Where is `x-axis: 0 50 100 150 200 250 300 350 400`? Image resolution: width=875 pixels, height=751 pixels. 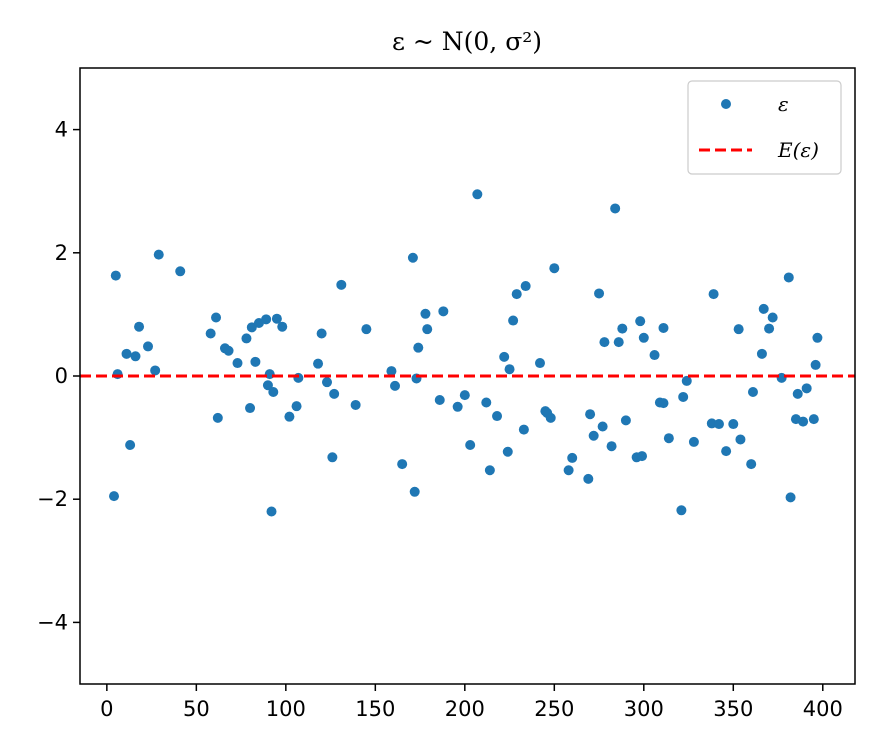
x-axis: 0 50 100 150 200 250 300 350 400 is located at coordinates (471, 702).